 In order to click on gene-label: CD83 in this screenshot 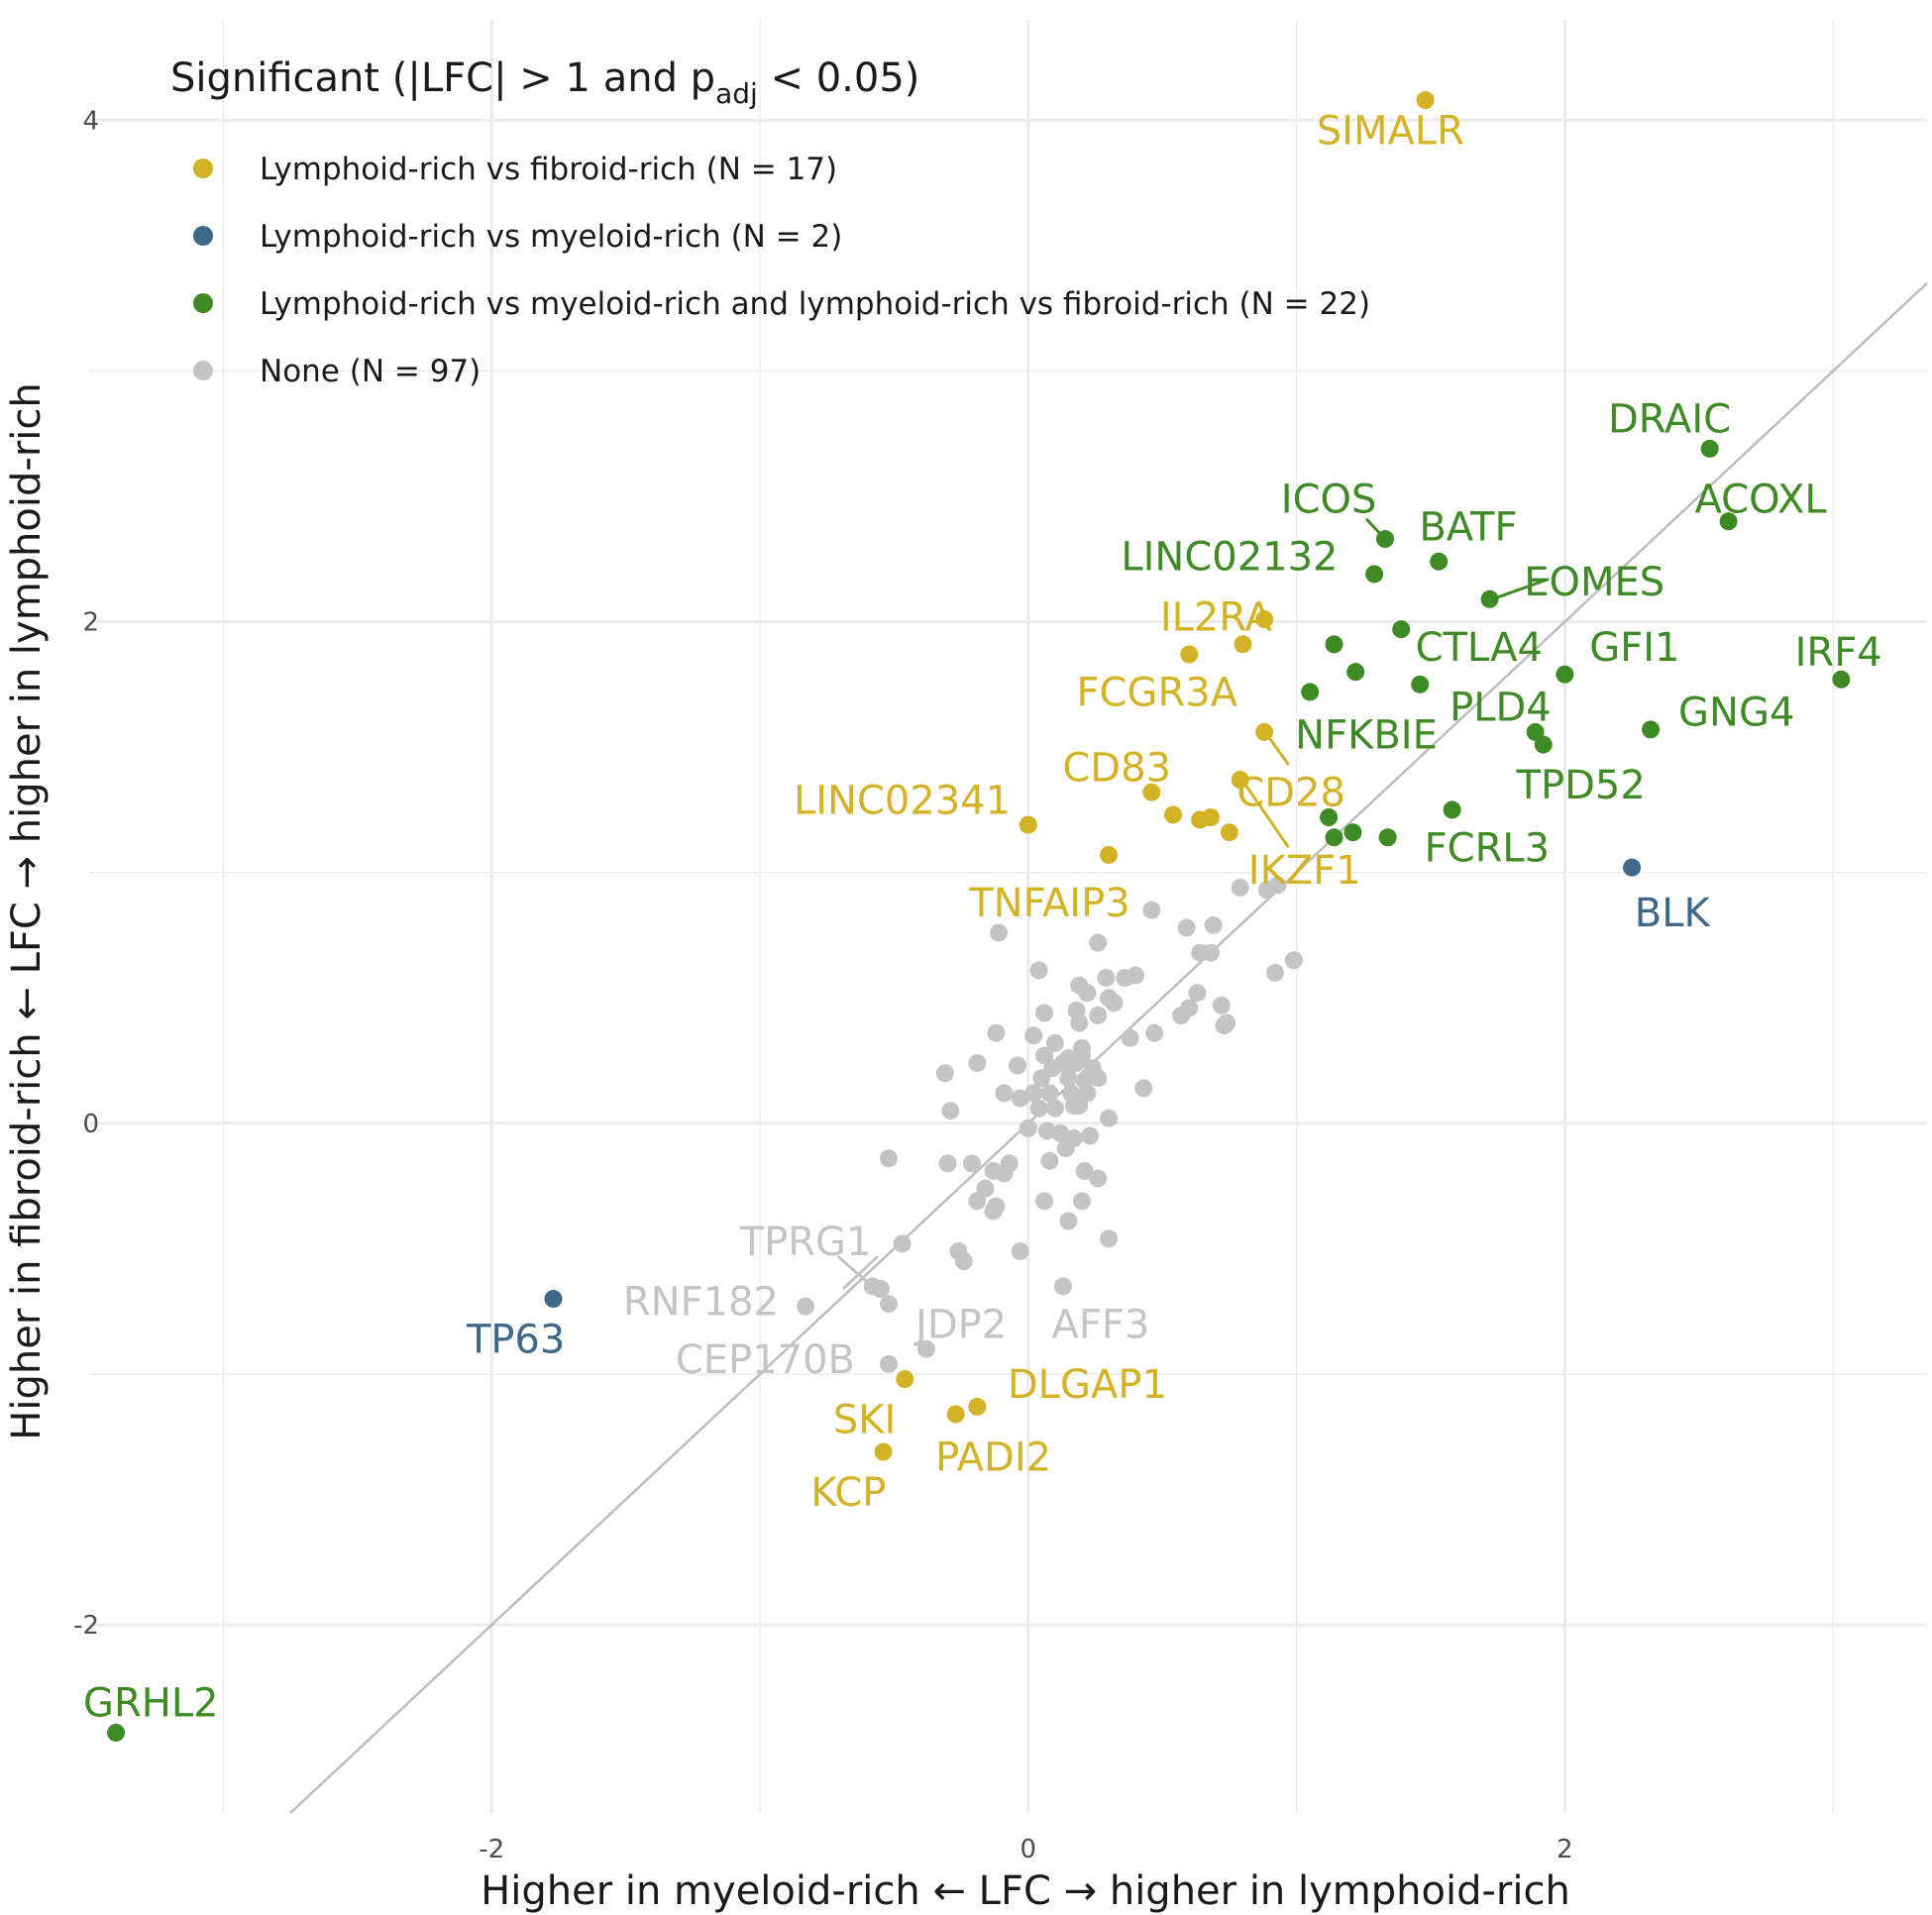, I will do `click(1116, 768)`.